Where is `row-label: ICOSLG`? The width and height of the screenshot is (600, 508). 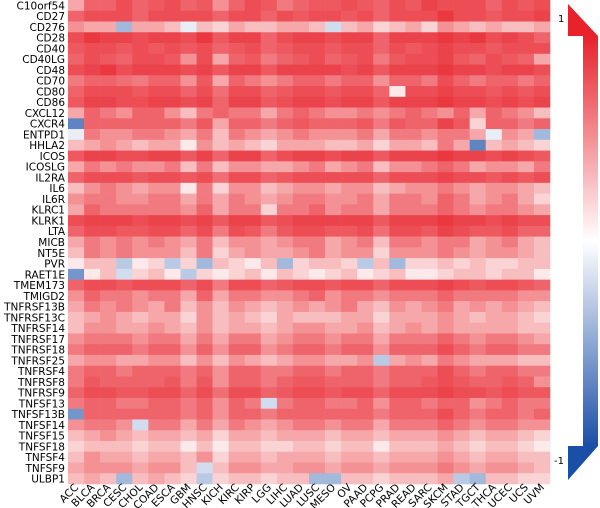 row-label: ICOSLG is located at coordinates (45, 168).